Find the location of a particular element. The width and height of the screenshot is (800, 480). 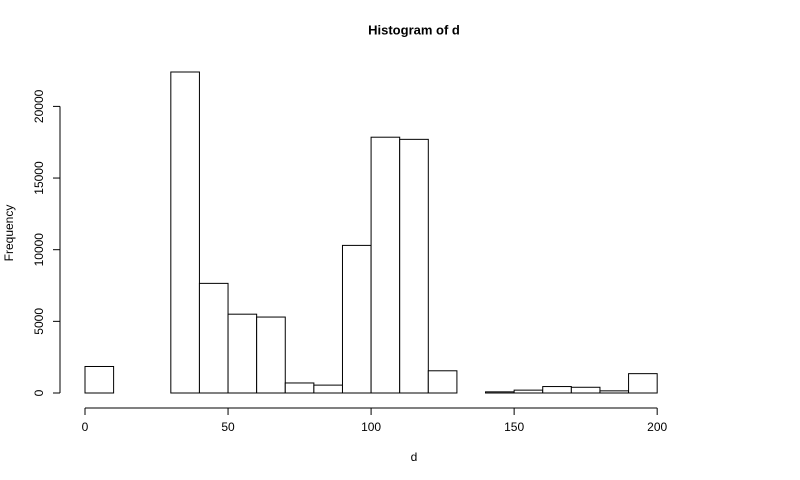

x-tick-label: 150 is located at coordinates (514, 427).